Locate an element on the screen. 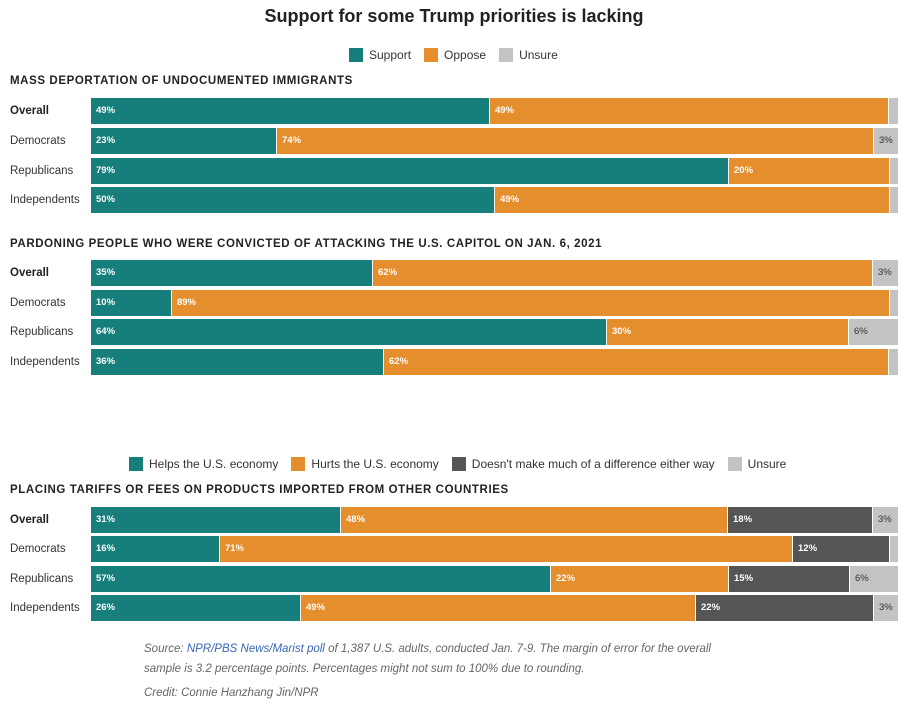  legend-item: Helps the U.S. economy is located at coordinates (203, 464).